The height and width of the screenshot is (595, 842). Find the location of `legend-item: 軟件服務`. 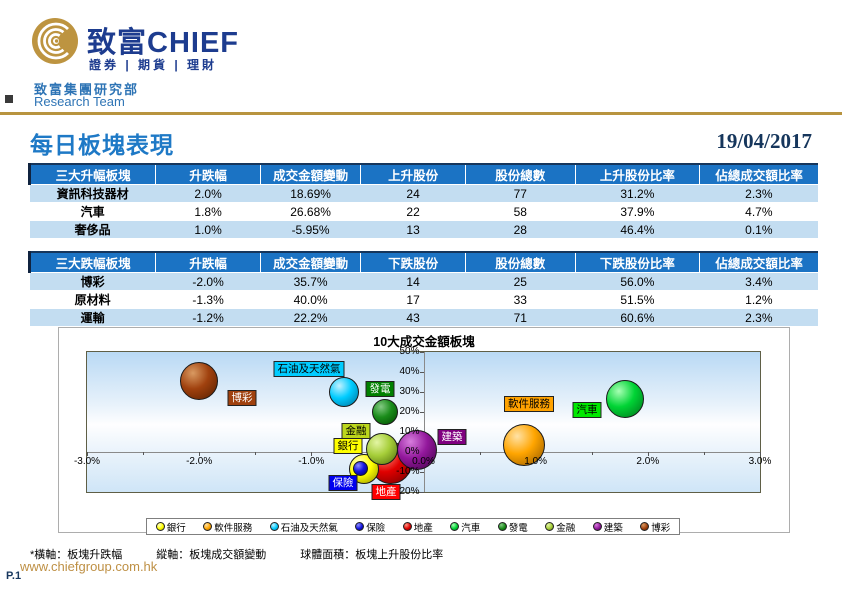

legend-item: 軟件服務 is located at coordinates (227, 527).